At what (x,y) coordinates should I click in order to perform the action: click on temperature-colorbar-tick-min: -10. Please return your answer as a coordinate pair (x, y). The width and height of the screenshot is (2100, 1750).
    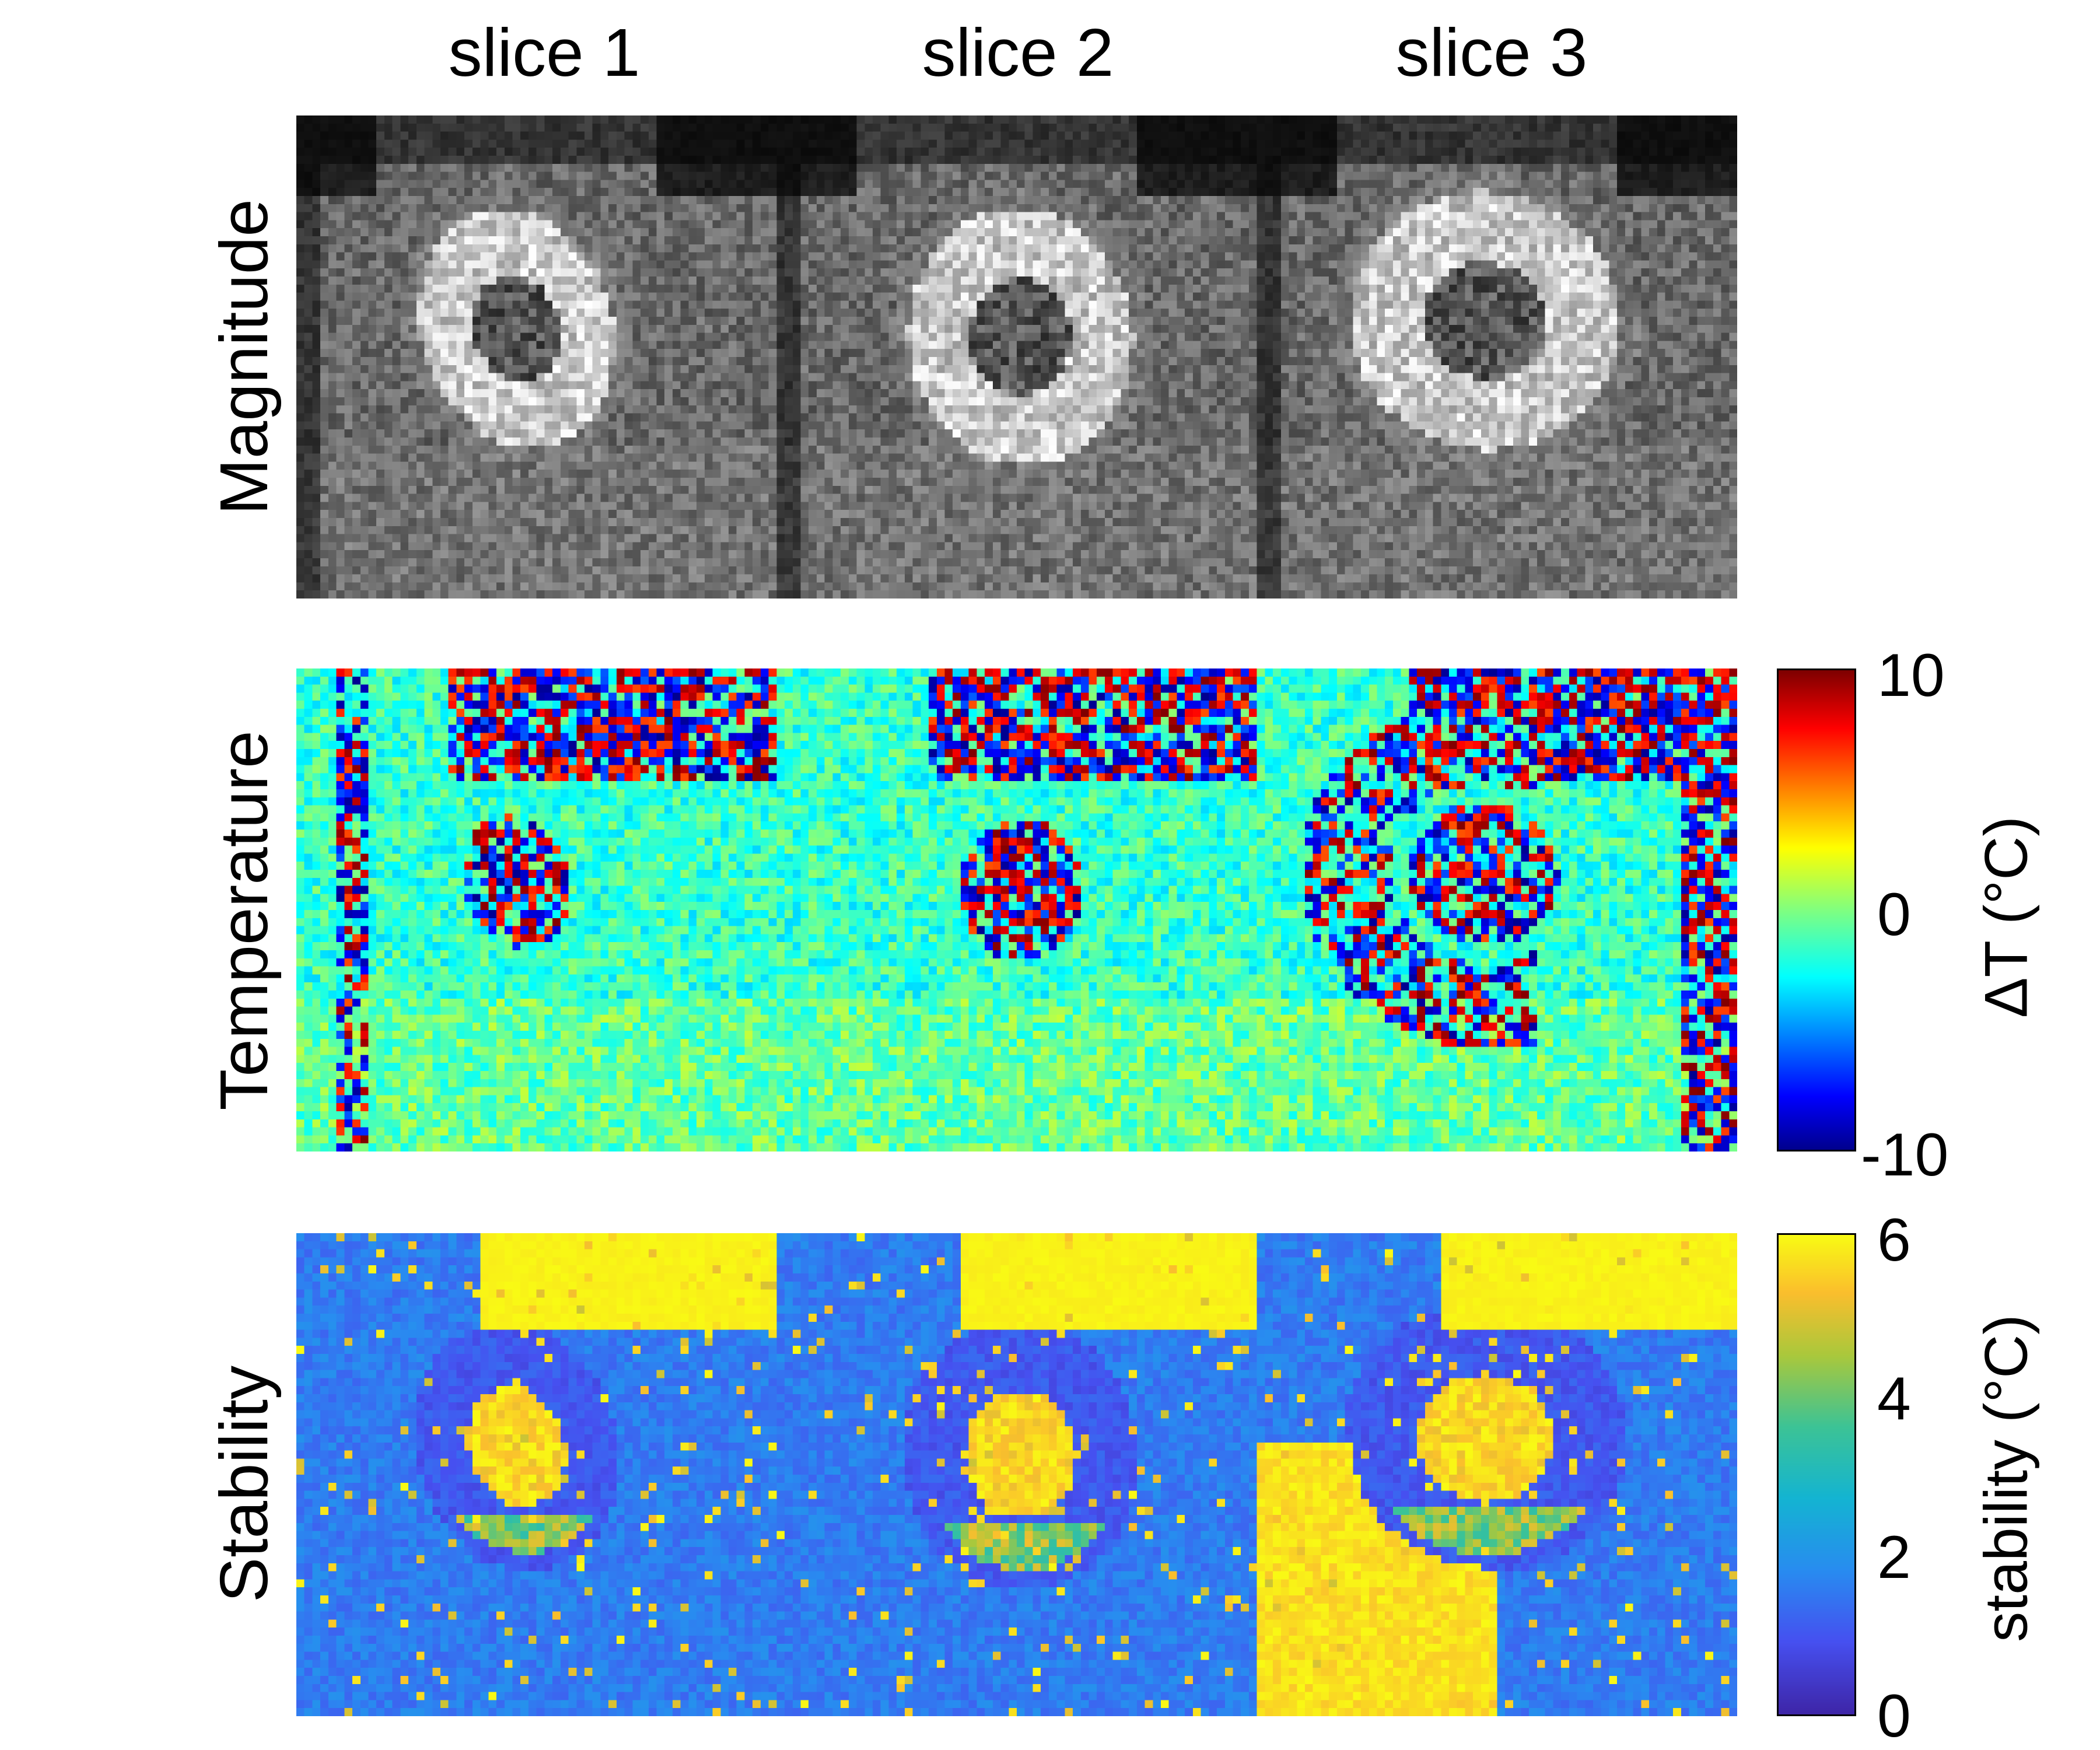
    Looking at the image, I should click on (1905, 1155).